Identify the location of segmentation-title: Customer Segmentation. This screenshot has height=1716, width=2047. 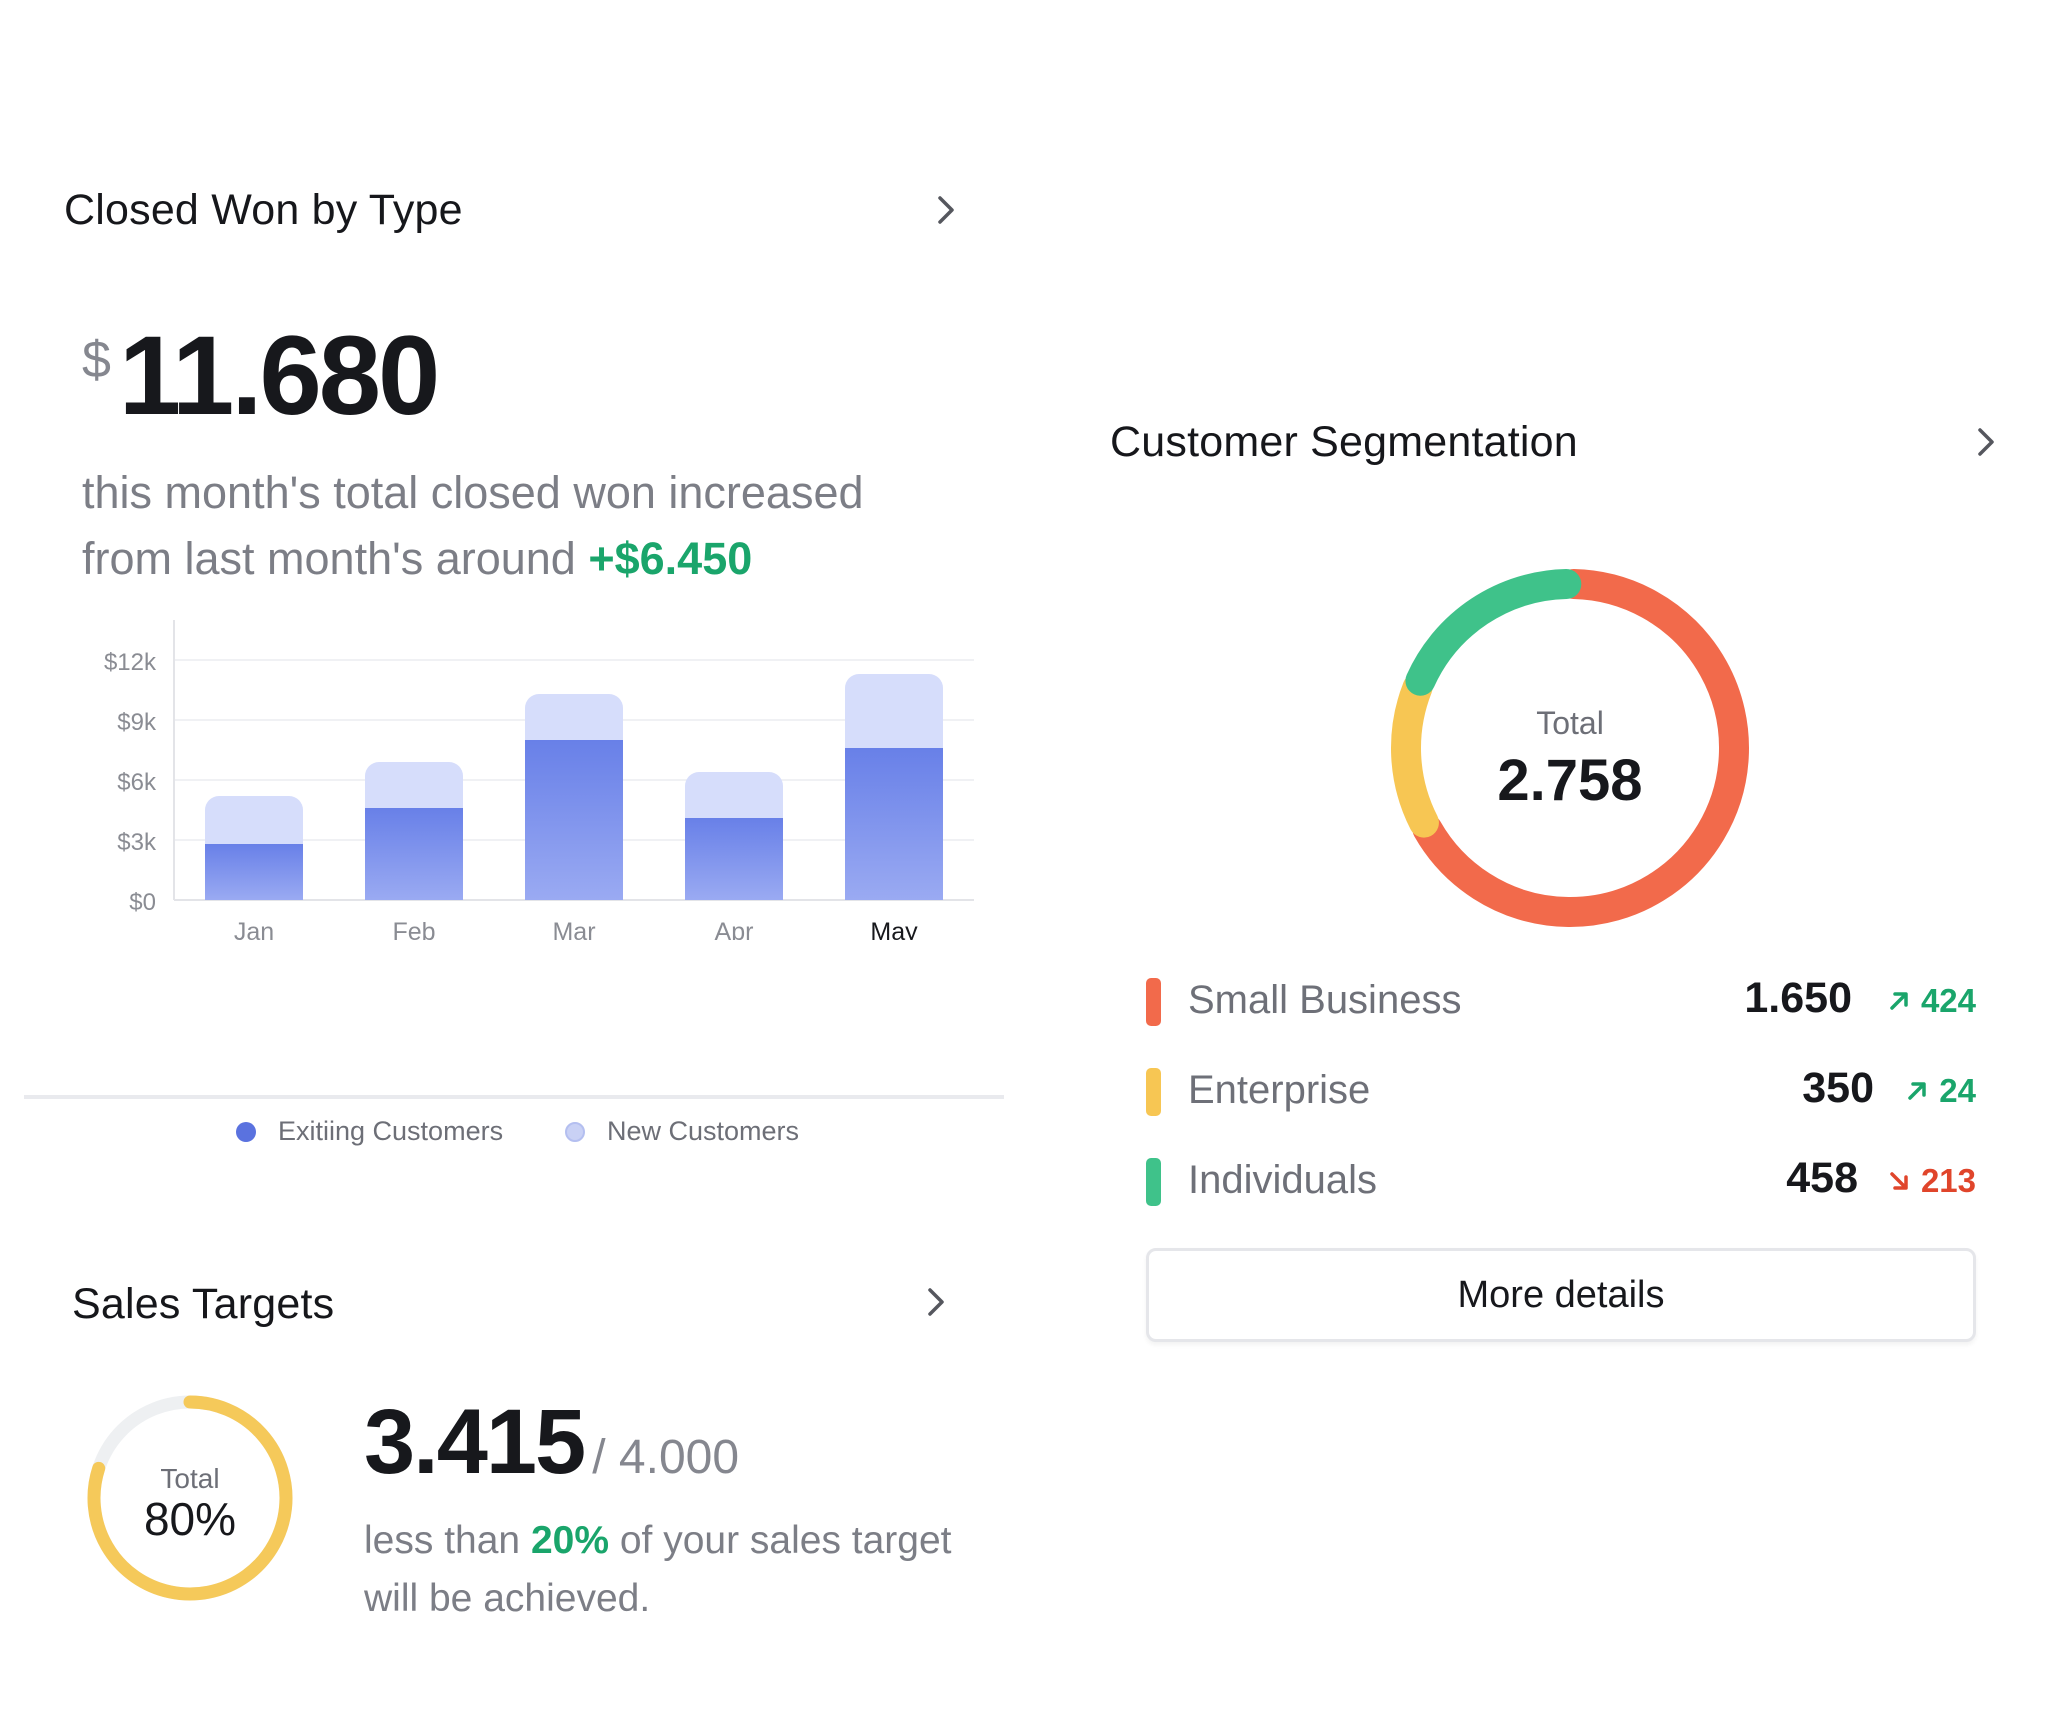
(1344, 442).